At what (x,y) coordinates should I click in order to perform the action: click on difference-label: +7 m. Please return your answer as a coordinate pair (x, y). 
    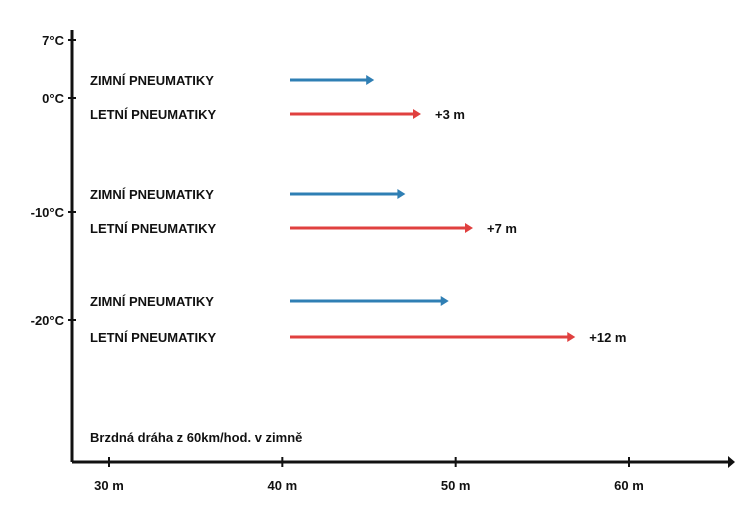
    Looking at the image, I should click on (502, 228).